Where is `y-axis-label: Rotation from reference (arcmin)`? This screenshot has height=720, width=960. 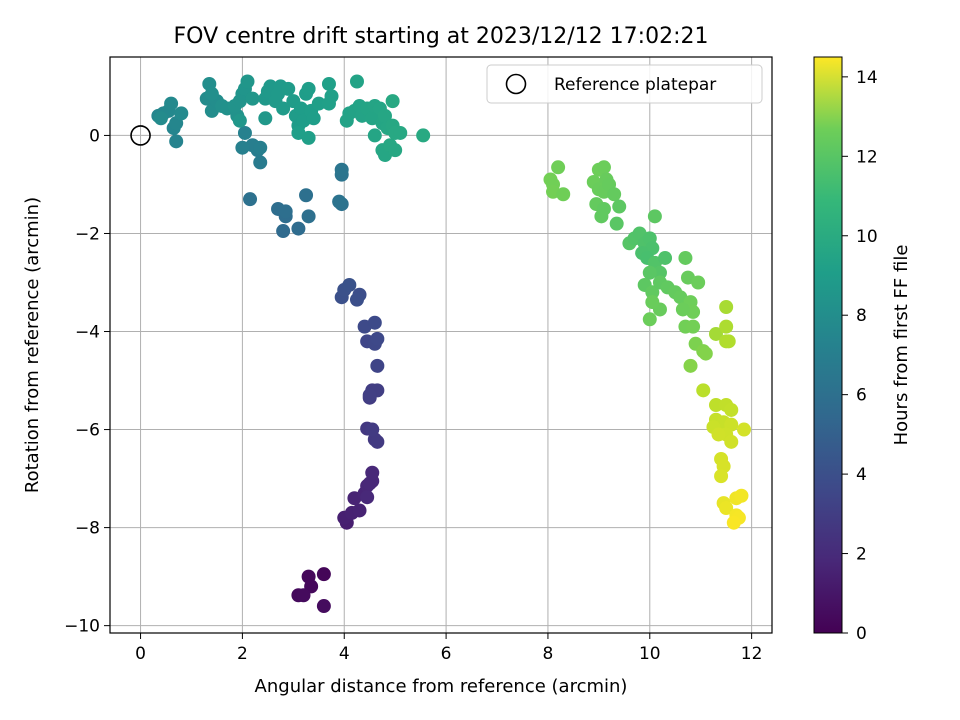
y-axis-label: Rotation from reference (arcmin) is located at coordinates (32, 345).